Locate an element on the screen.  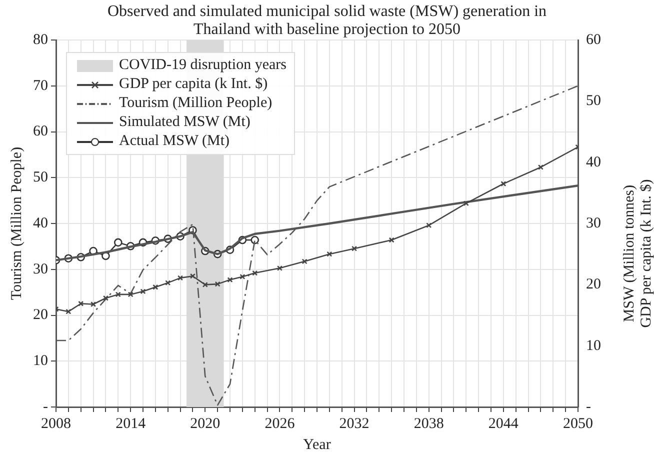
y-tick-label: 20 is located at coordinates (40, 315).